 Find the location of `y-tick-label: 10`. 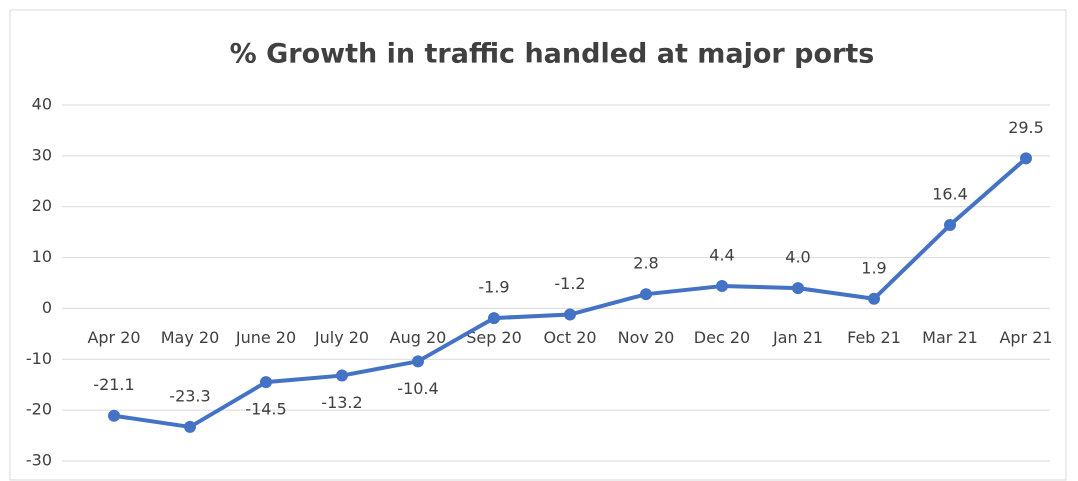

y-tick-label: 10 is located at coordinates (42, 256).